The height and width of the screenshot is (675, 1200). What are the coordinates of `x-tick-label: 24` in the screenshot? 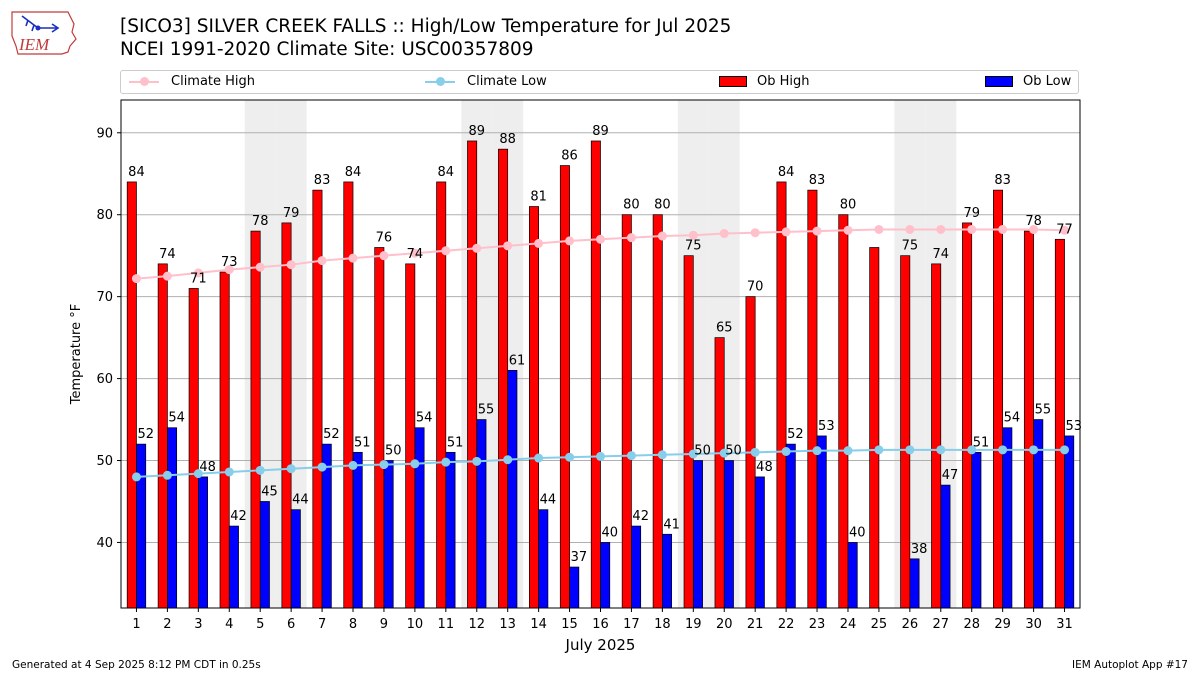 It's located at (848, 624).